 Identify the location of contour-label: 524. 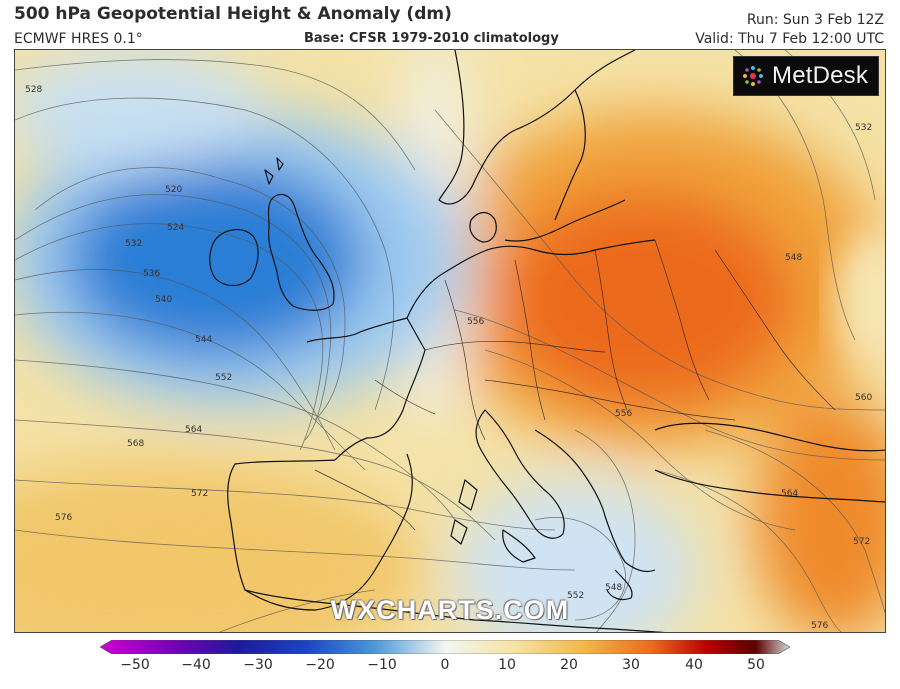
(175, 228).